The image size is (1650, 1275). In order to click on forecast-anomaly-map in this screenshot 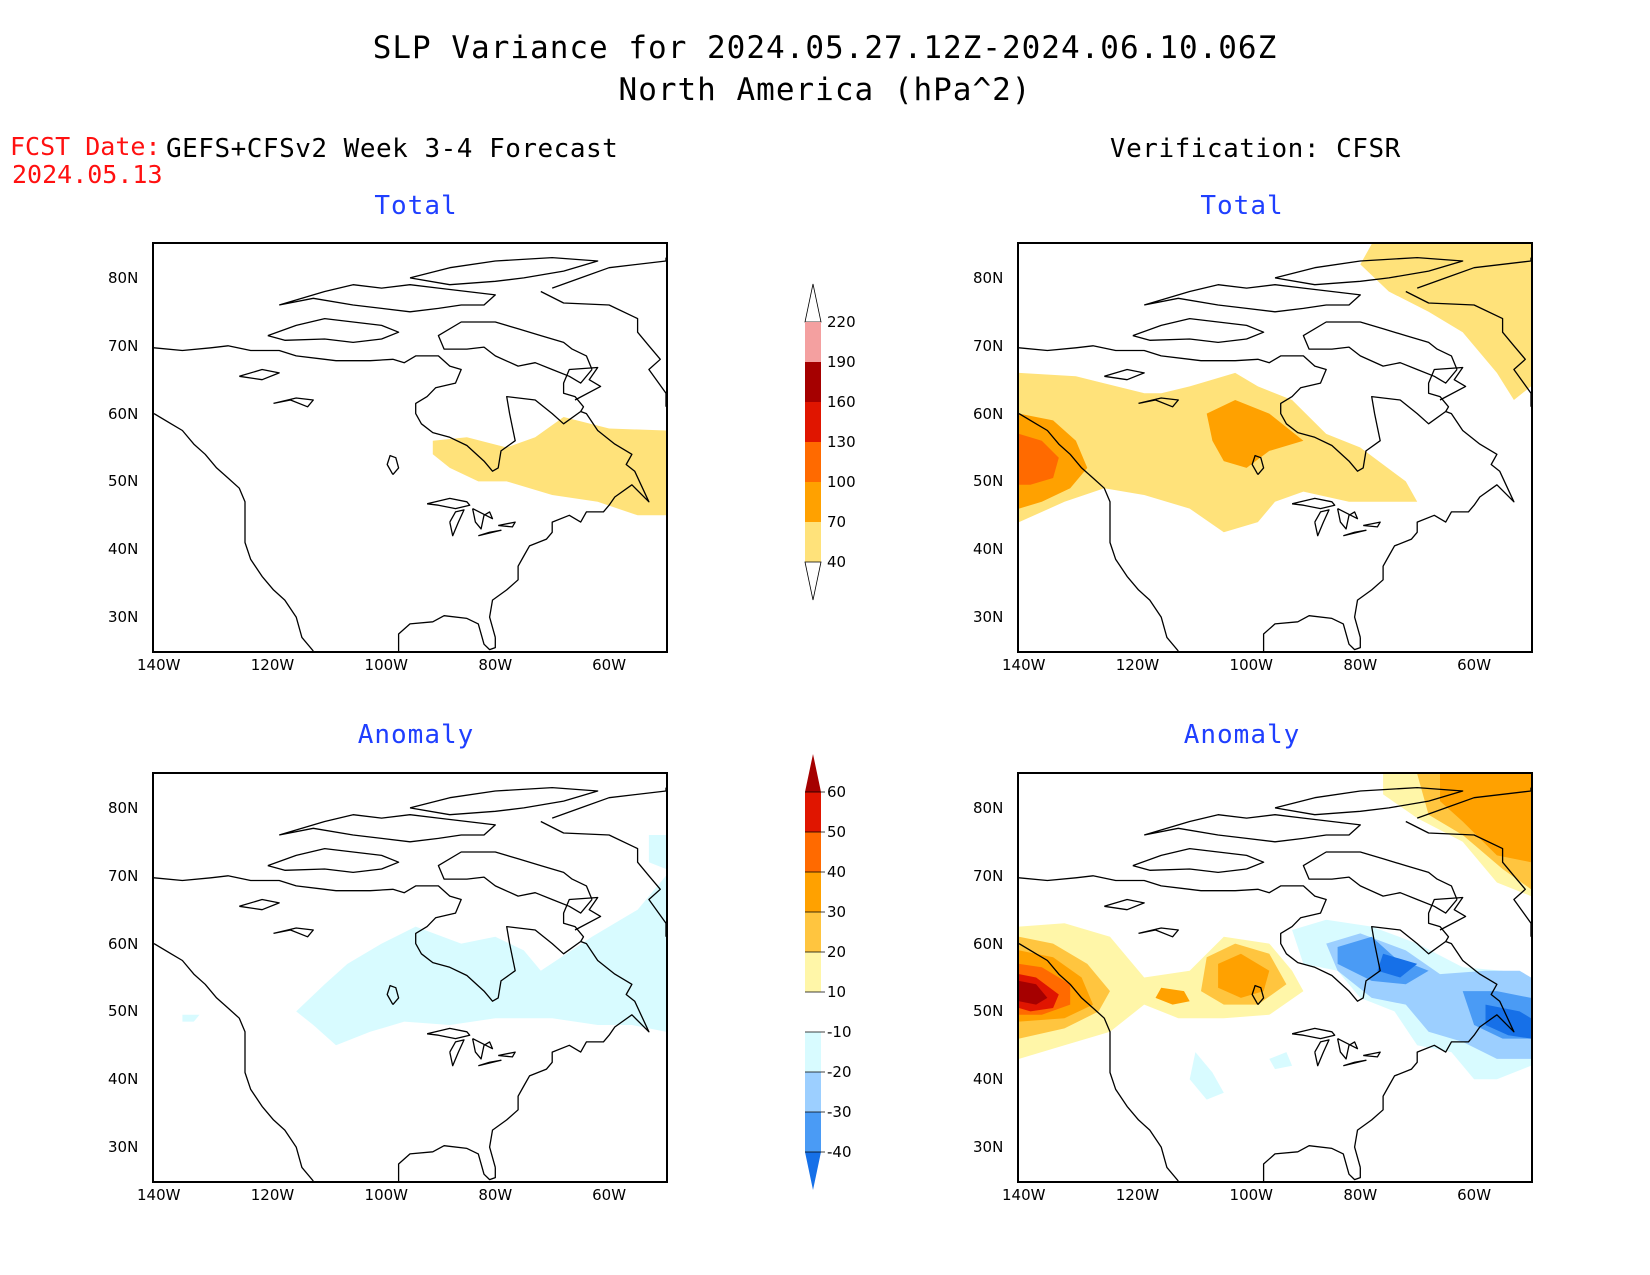, I will do `click(410, 977)`.